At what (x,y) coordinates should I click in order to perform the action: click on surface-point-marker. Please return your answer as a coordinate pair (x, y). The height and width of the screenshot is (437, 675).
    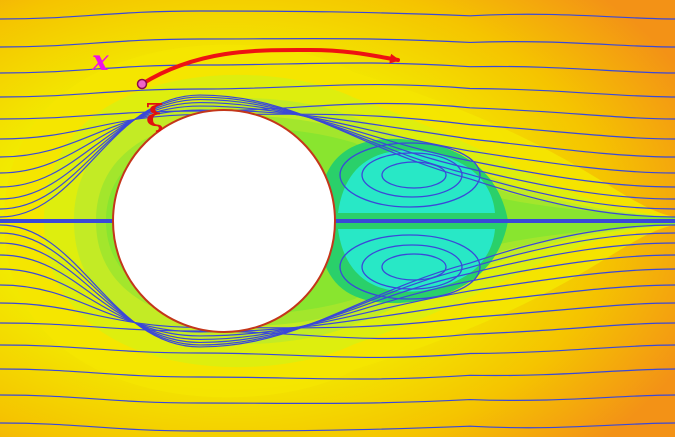
    Looking at the image, I should click on (142, 84).